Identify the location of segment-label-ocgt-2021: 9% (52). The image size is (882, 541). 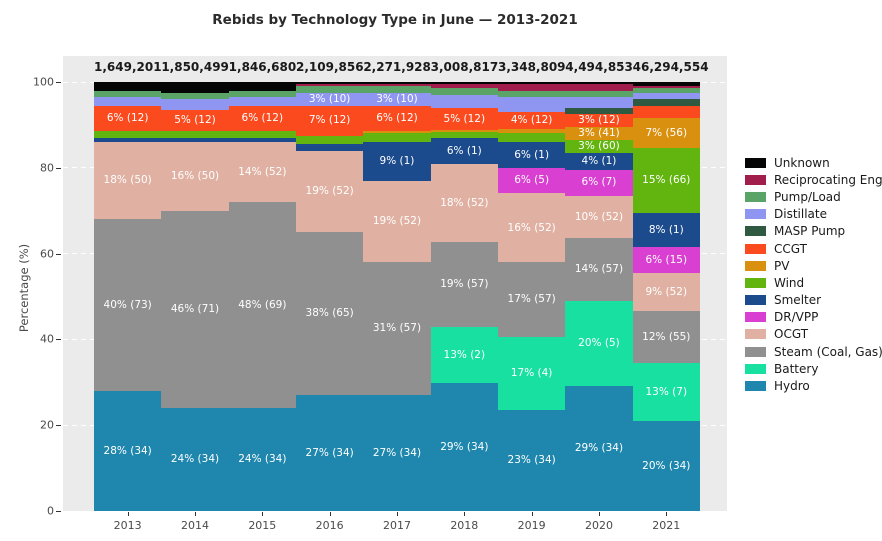
(666, 291).